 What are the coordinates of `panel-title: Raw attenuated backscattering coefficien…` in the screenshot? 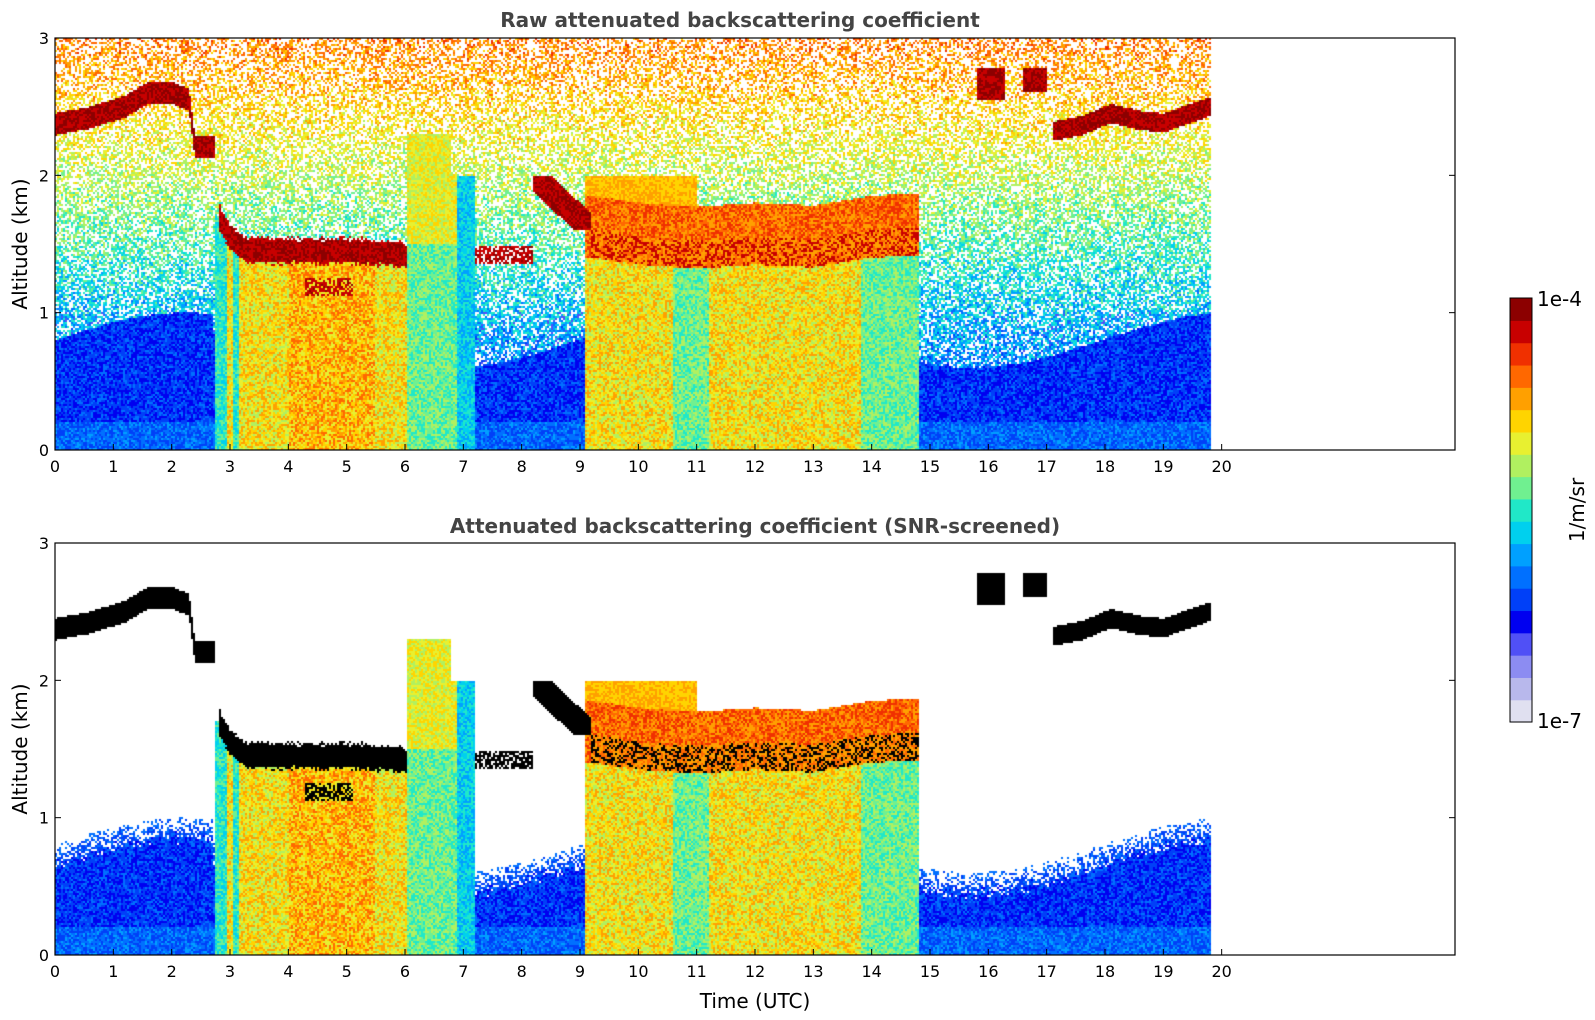 It's located at (740, 20).